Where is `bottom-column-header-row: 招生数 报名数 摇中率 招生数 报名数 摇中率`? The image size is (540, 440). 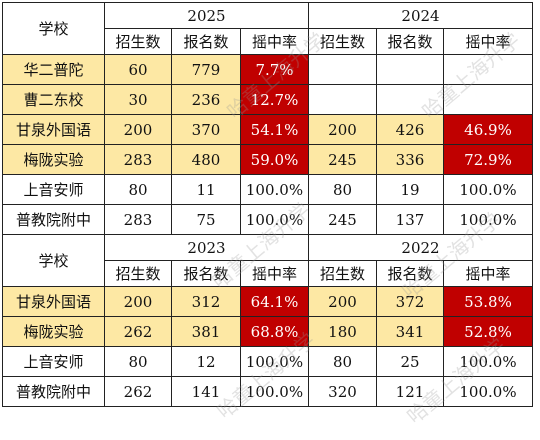
bottom-column-header-row: 招生数 报名数 摇中率 招生数 报名数 摇中率 is located at coordinates (268, 273).